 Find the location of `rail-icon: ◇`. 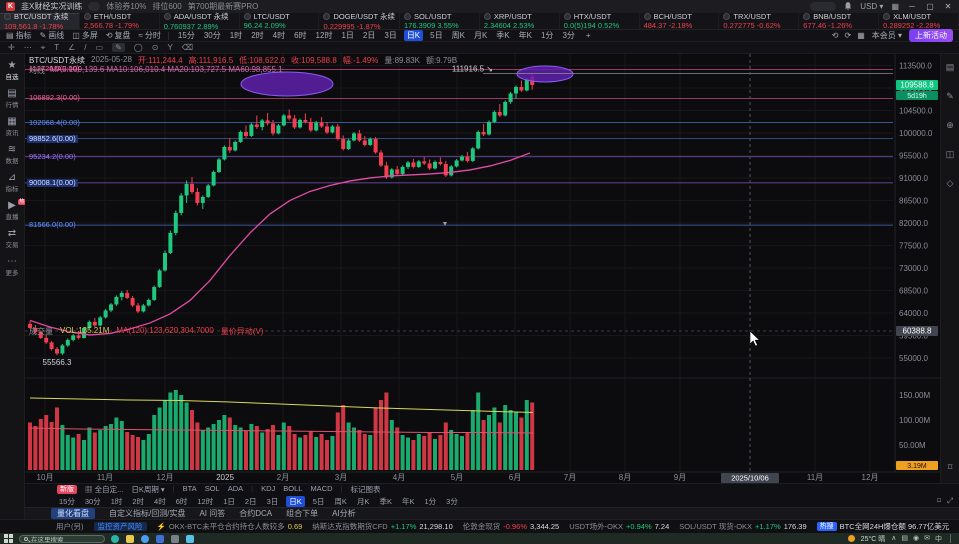

rail-icon: ◇ is located at coordinates (950, 183).